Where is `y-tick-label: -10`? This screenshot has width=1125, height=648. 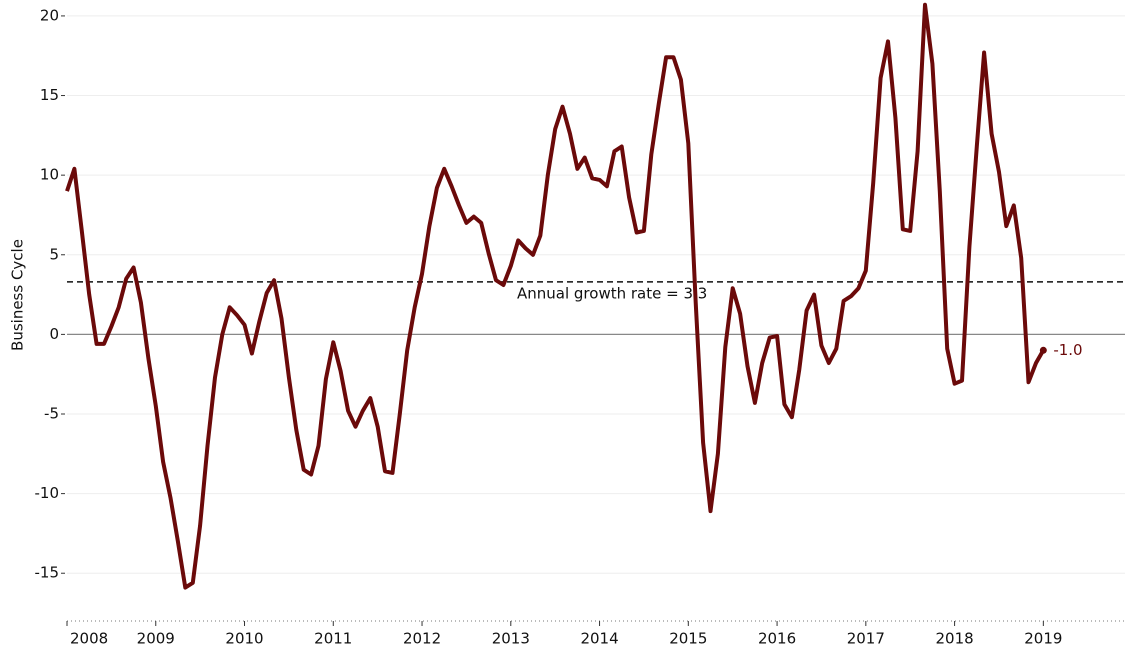
y-tick-label: -10 is located at coordinates (47, 493).